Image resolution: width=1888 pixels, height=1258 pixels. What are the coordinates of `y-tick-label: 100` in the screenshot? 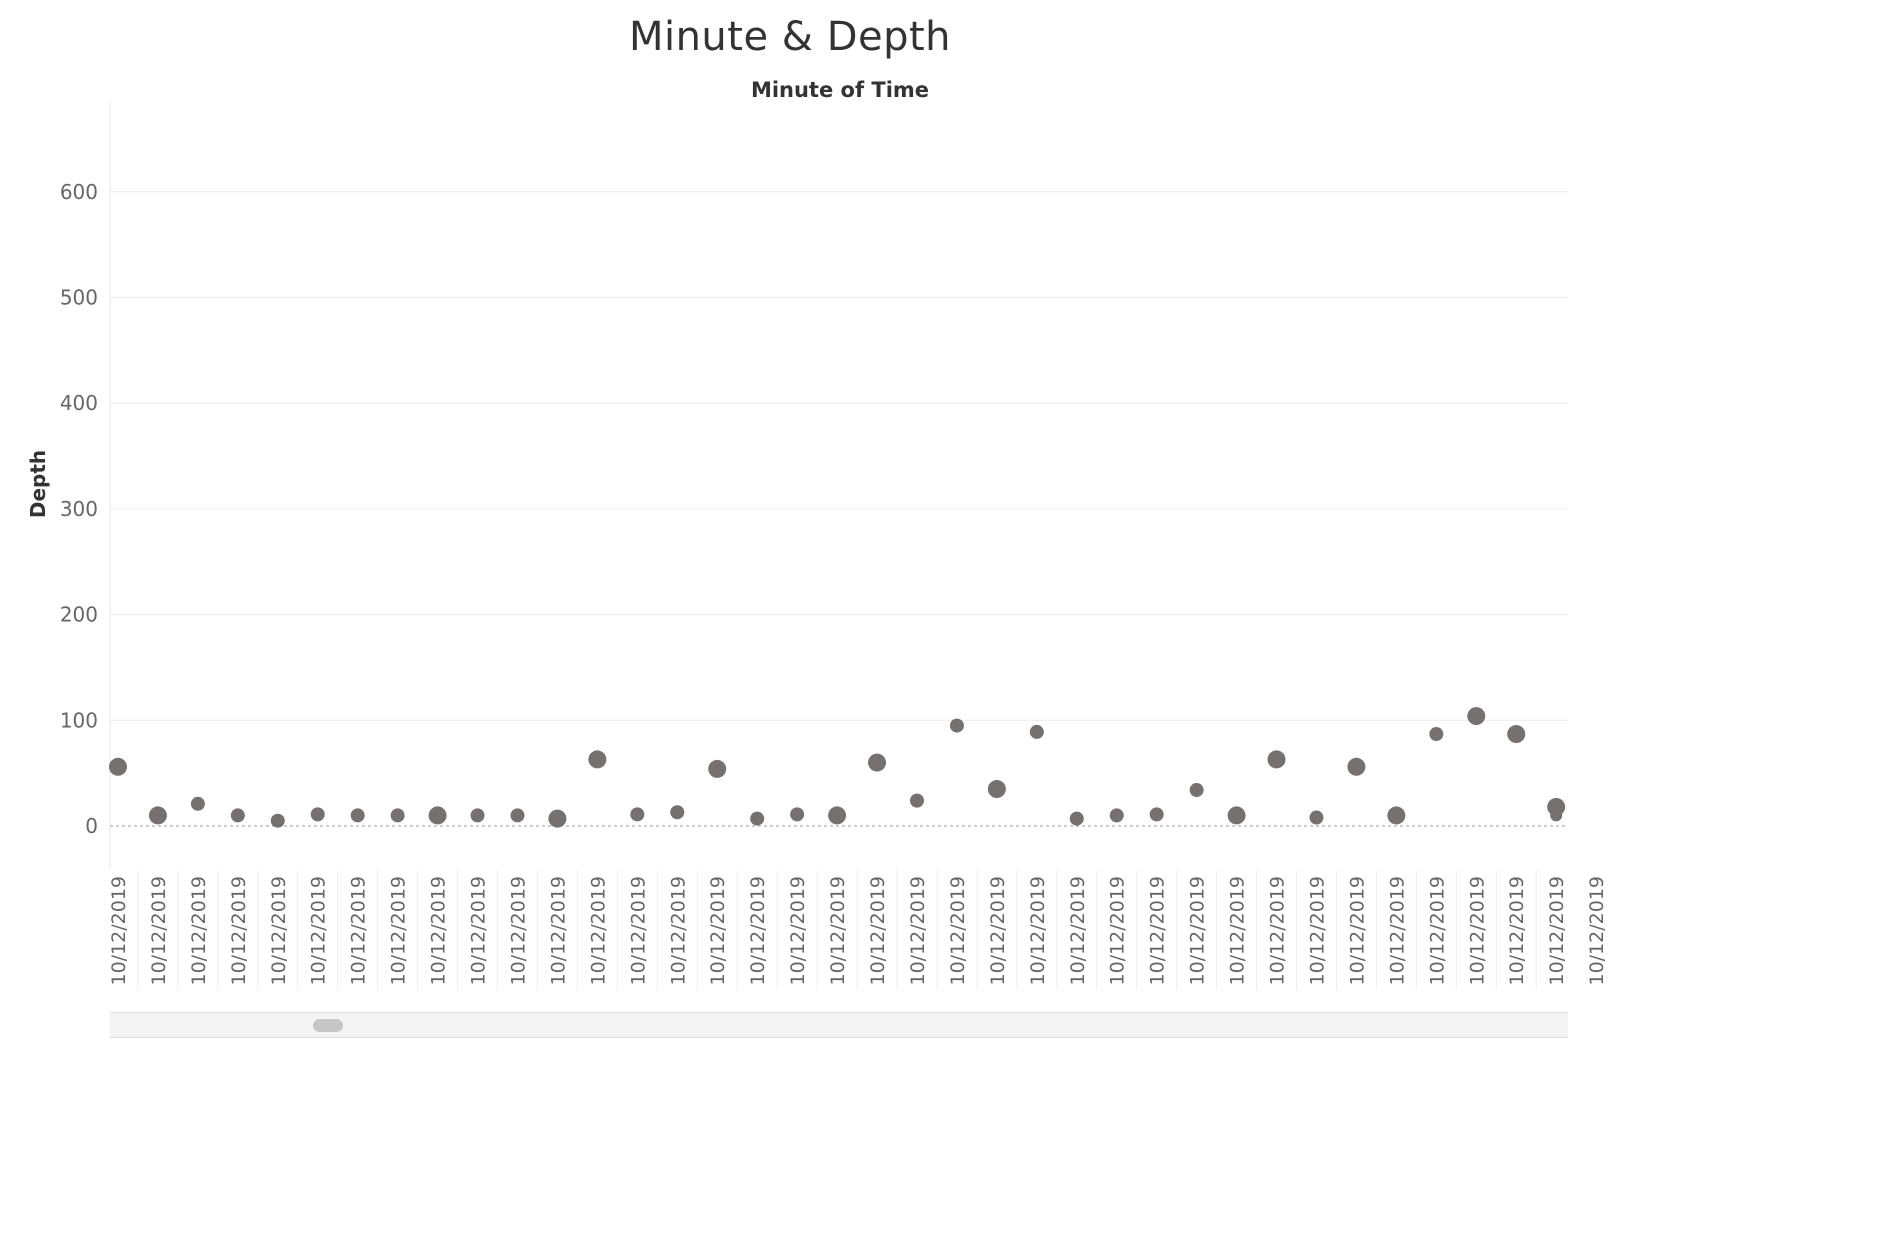 It's located at (79, 720).